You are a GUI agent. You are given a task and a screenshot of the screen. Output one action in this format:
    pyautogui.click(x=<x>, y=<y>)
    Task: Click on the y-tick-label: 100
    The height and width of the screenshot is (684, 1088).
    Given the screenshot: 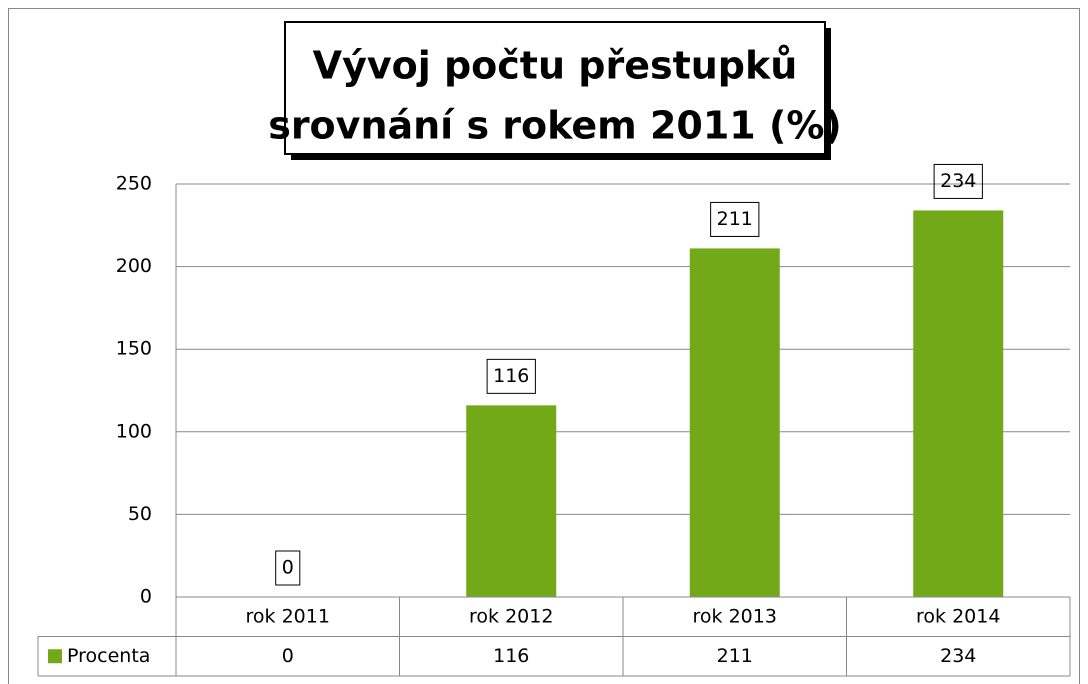 What is the action you would take?
    pyautogui.click(x=134, y=431)
    